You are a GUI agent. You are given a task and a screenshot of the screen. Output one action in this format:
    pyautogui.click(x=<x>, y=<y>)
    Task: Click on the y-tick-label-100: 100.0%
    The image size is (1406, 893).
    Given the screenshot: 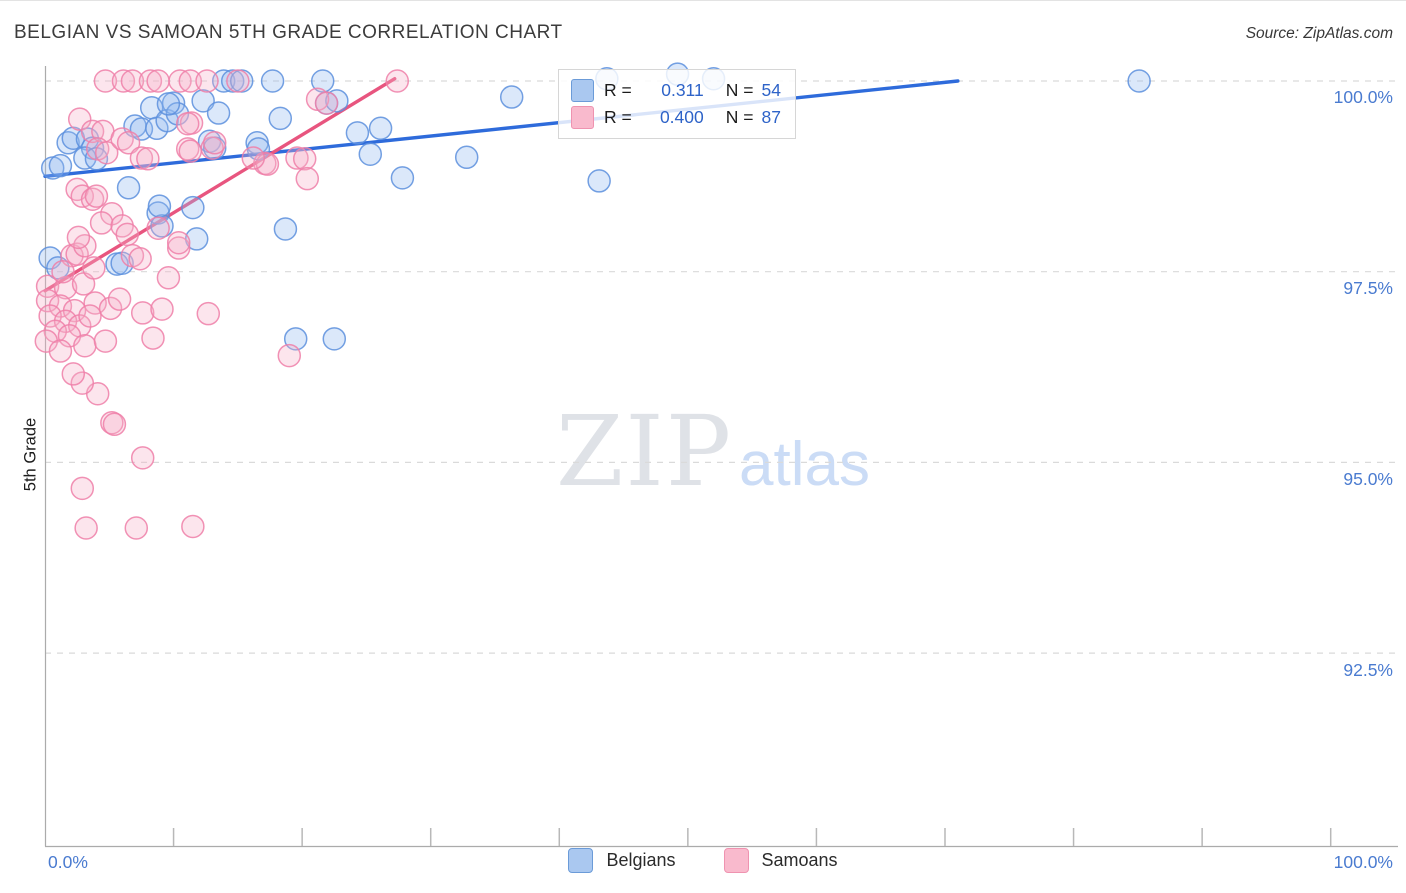 What is the action you would take?
    pyautogui.click(x=1363, y=97)
    